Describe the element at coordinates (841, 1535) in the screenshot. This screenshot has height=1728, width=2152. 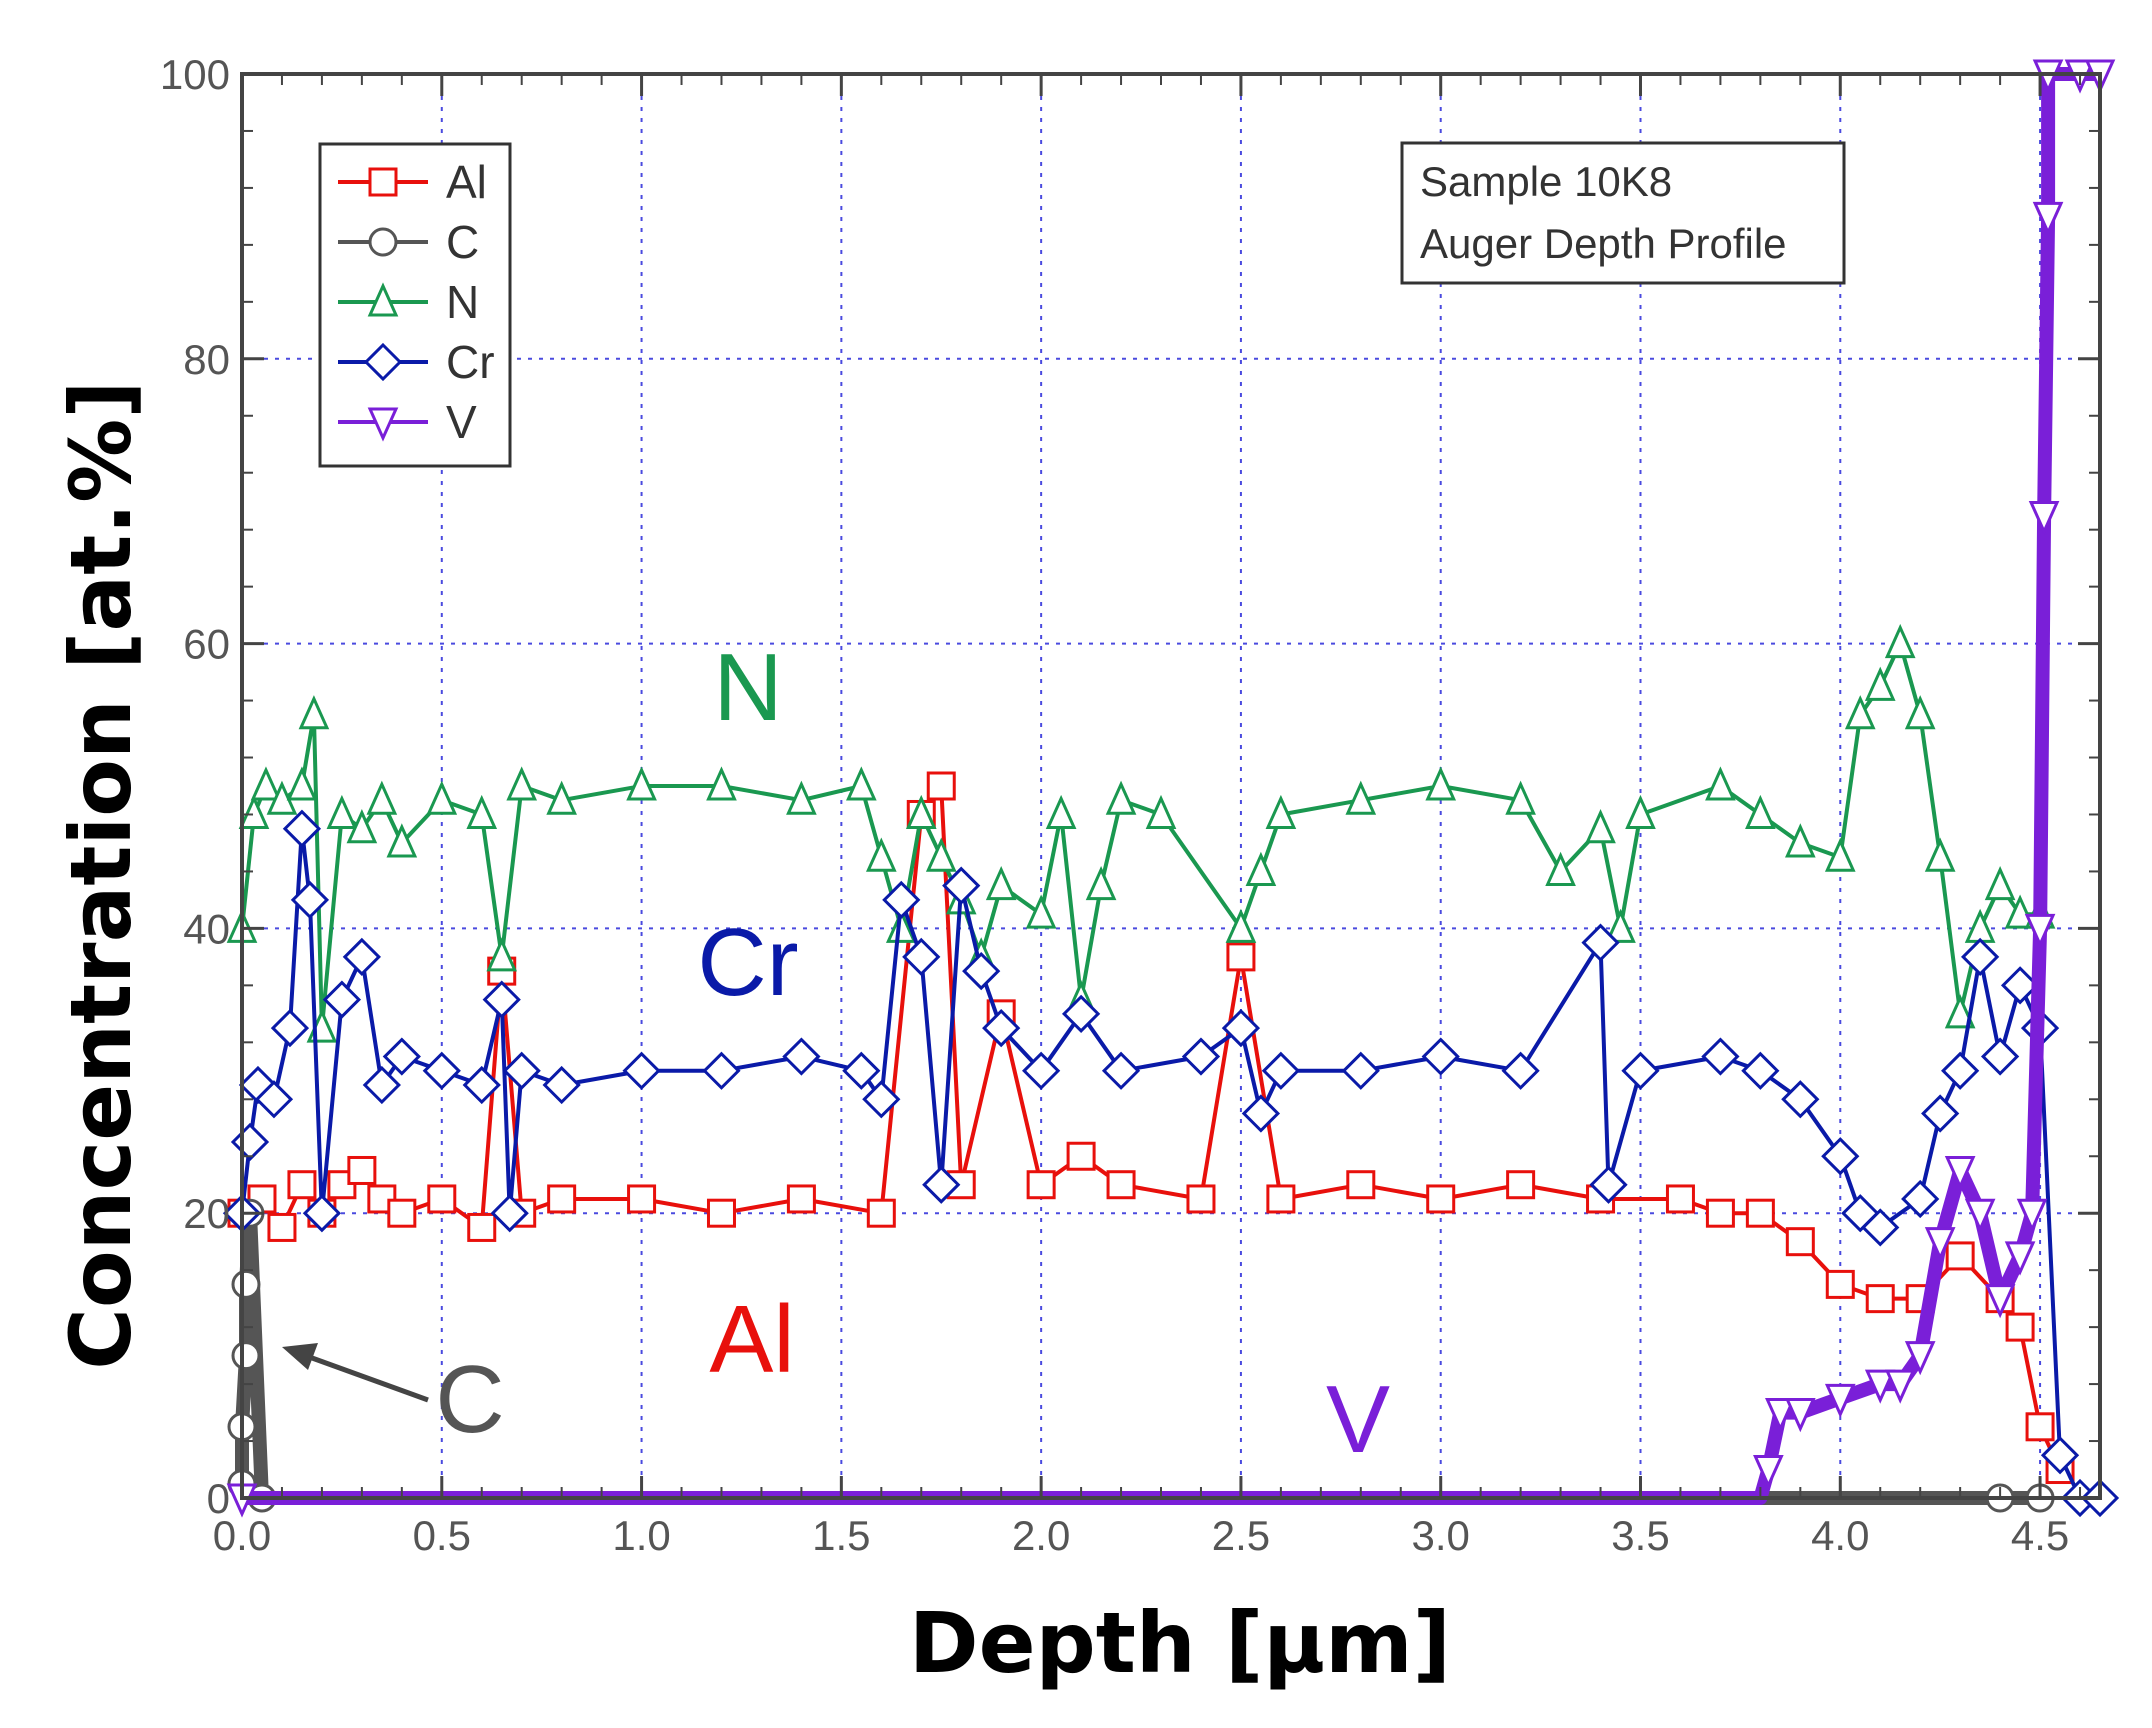
I see `x-tick-label: 1.5` at that location.